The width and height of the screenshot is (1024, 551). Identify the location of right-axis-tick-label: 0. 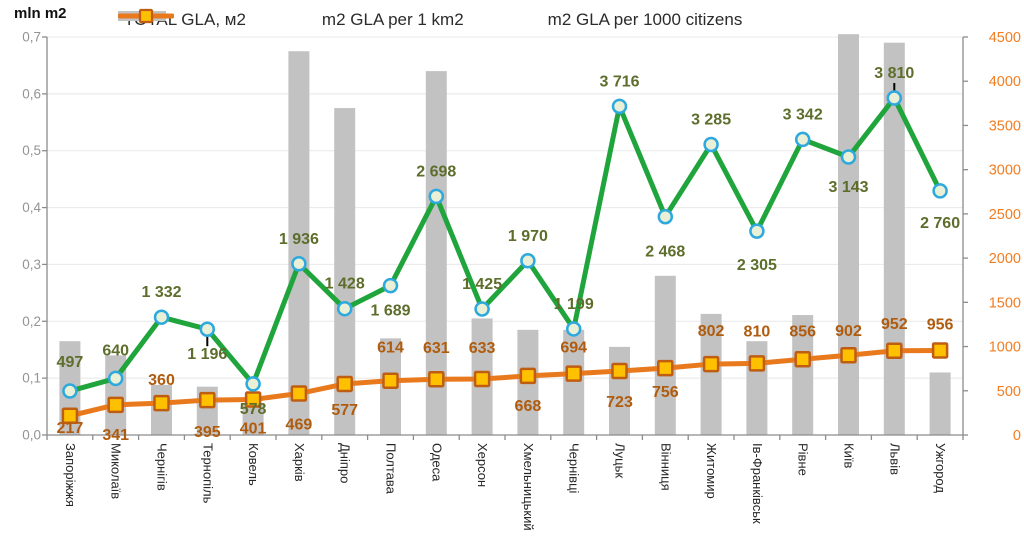
(1017, 436).